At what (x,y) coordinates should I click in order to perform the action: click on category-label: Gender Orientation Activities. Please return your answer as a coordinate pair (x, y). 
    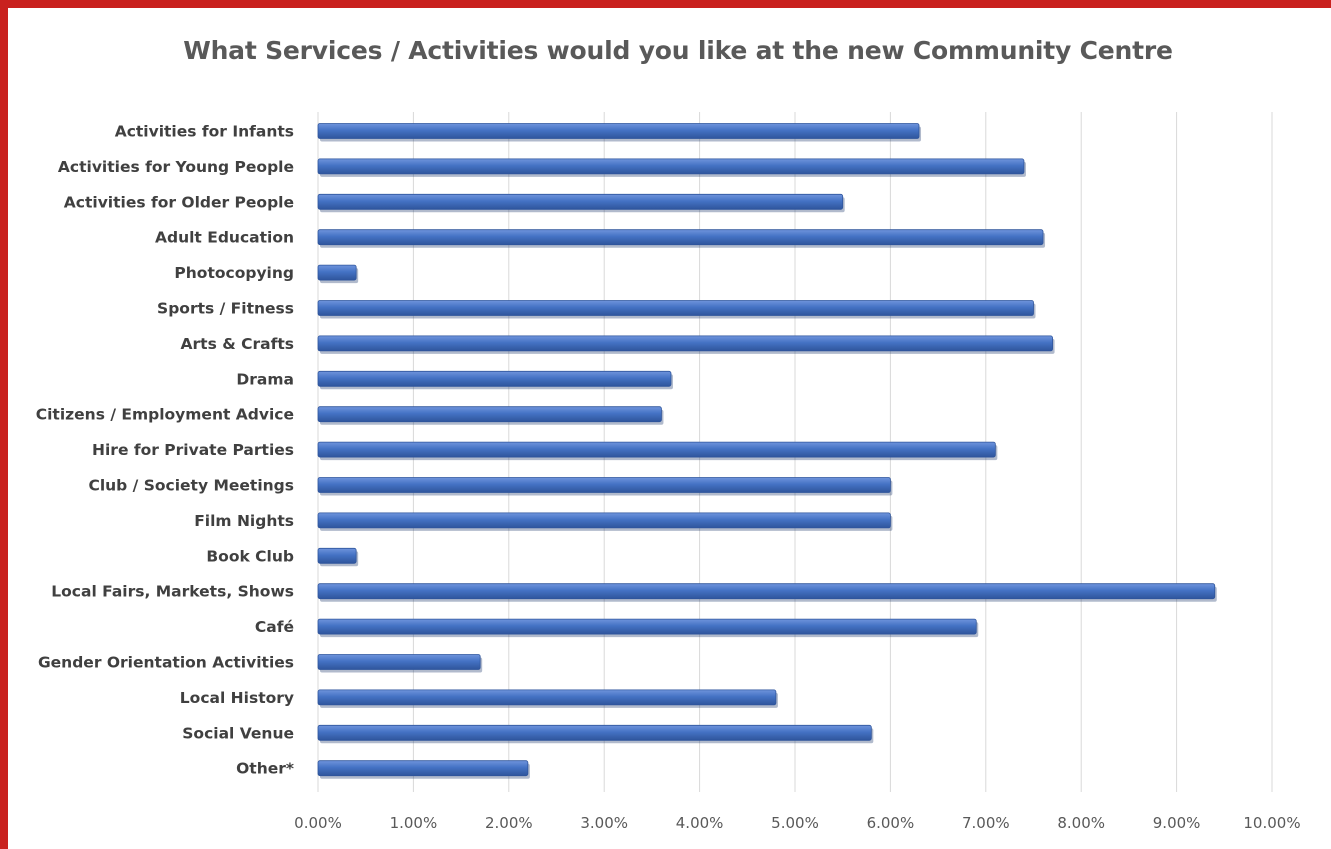
    Looking at the image, I should click on (166, 663).